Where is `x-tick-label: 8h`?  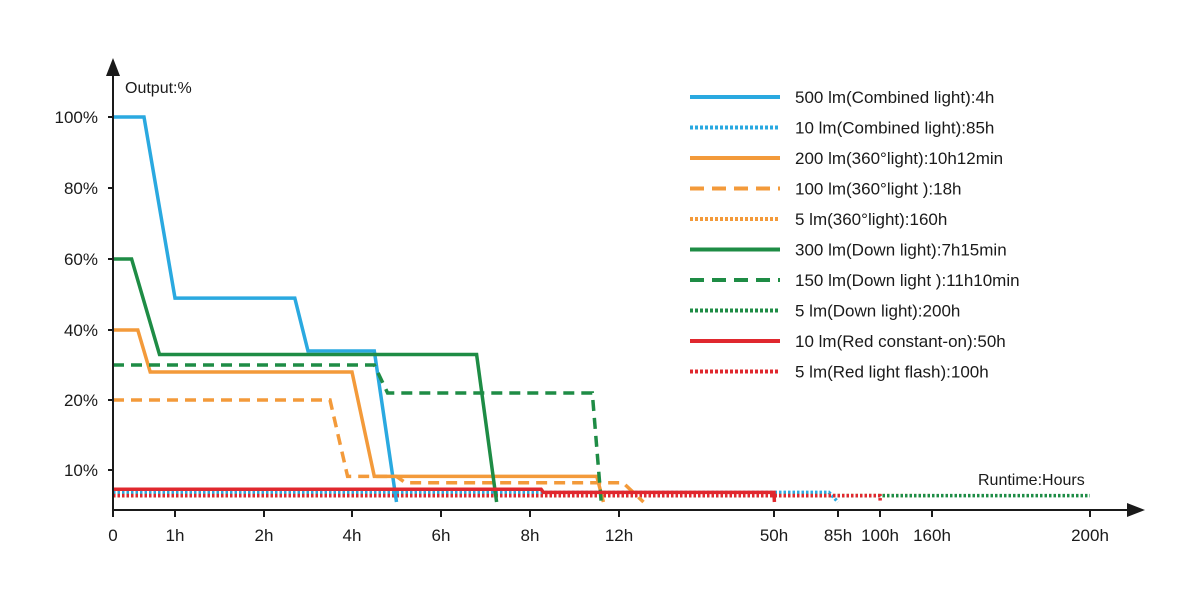 x-tick-label: 8h is located at coordinates (530, 535).